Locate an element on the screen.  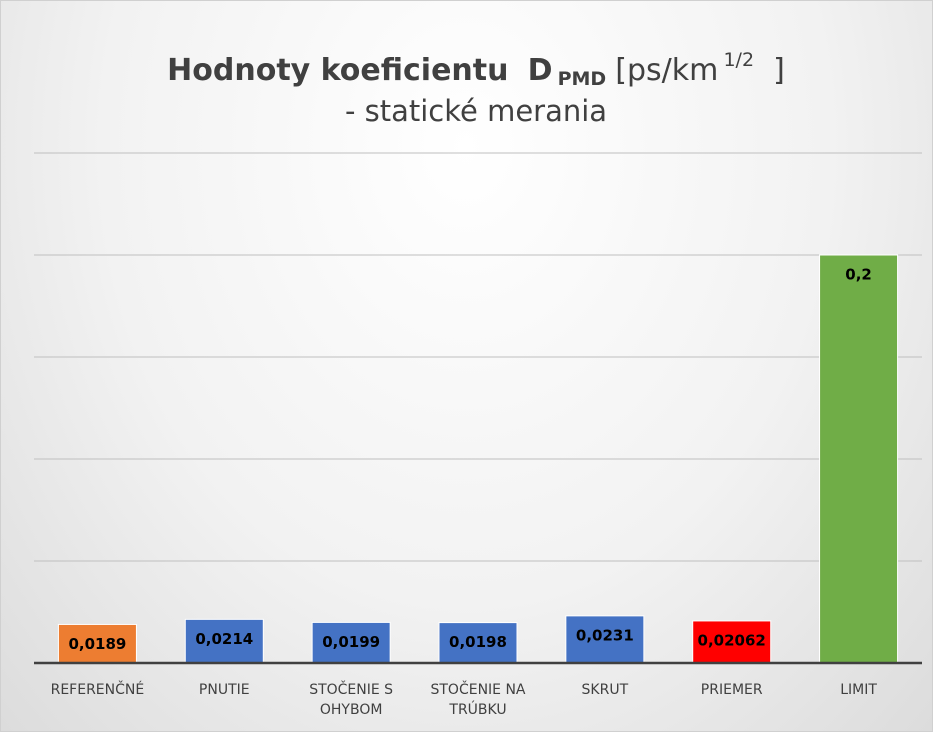
title-symbol: D is located at coordinates (540, 70).